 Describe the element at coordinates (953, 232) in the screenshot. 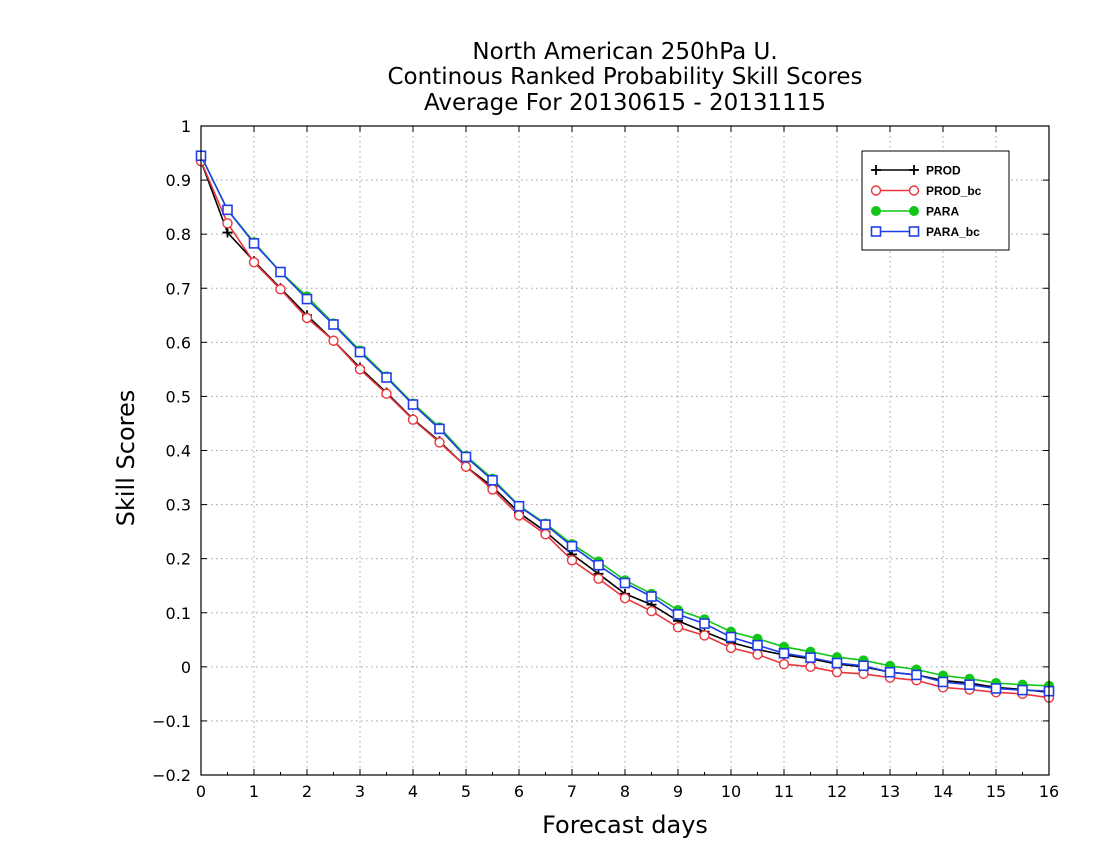

I see `legend-label: PARA_bc` at that location.